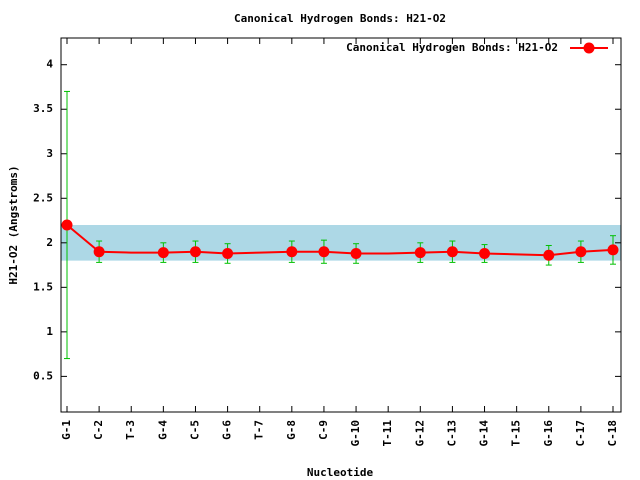 The height and width of the screenshot is (480, 640). What do you see at coordinates (43, 108) in the screenshot?
I see `y-tick-label: 3.5` at bounding box center [43, 108].